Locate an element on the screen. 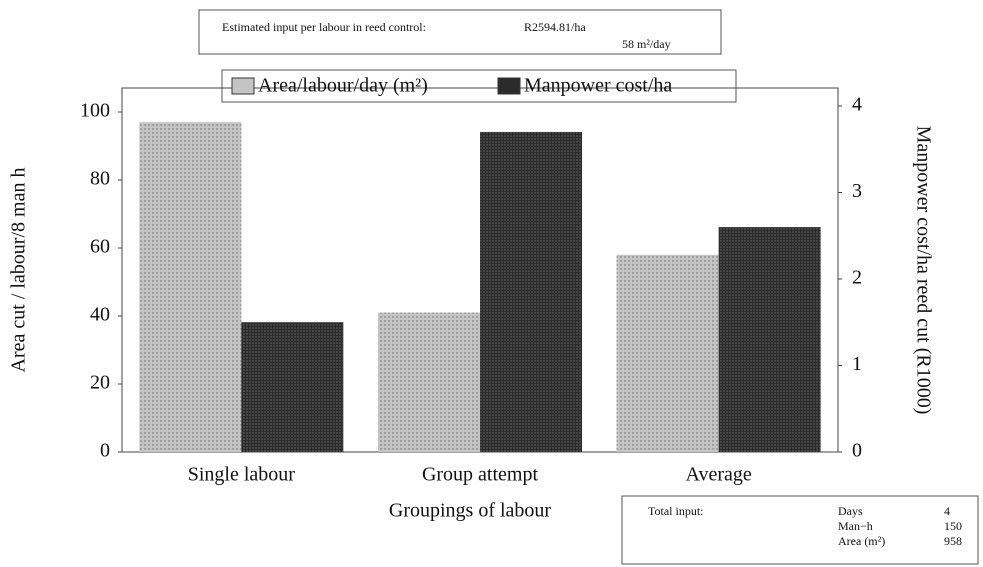 The height and width of the screenshot is (567, 983). x-axis-label: Groupings of labour is located at coordinates (470, 511).